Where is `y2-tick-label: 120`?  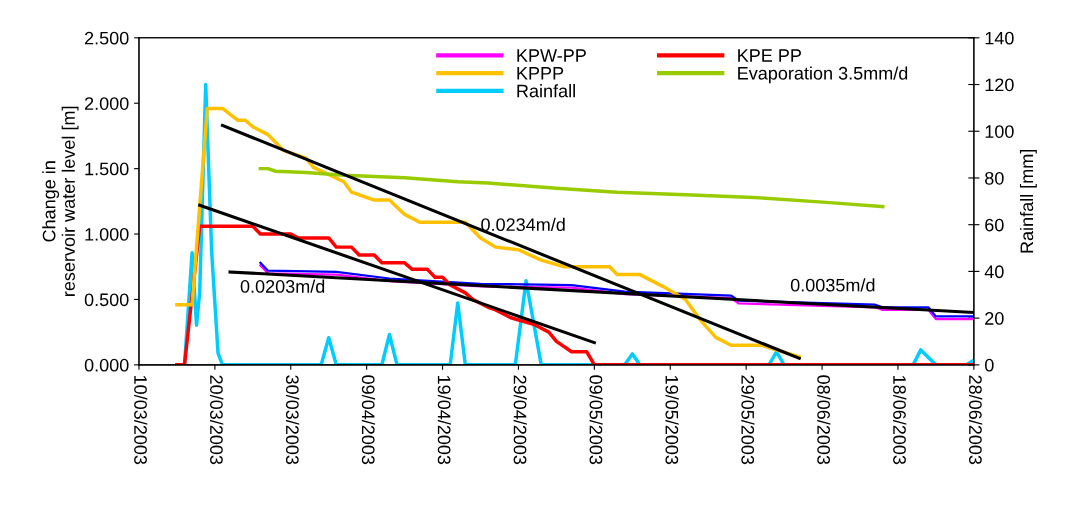 y2-tick-label: 120 is located at coordinates (999, 85).